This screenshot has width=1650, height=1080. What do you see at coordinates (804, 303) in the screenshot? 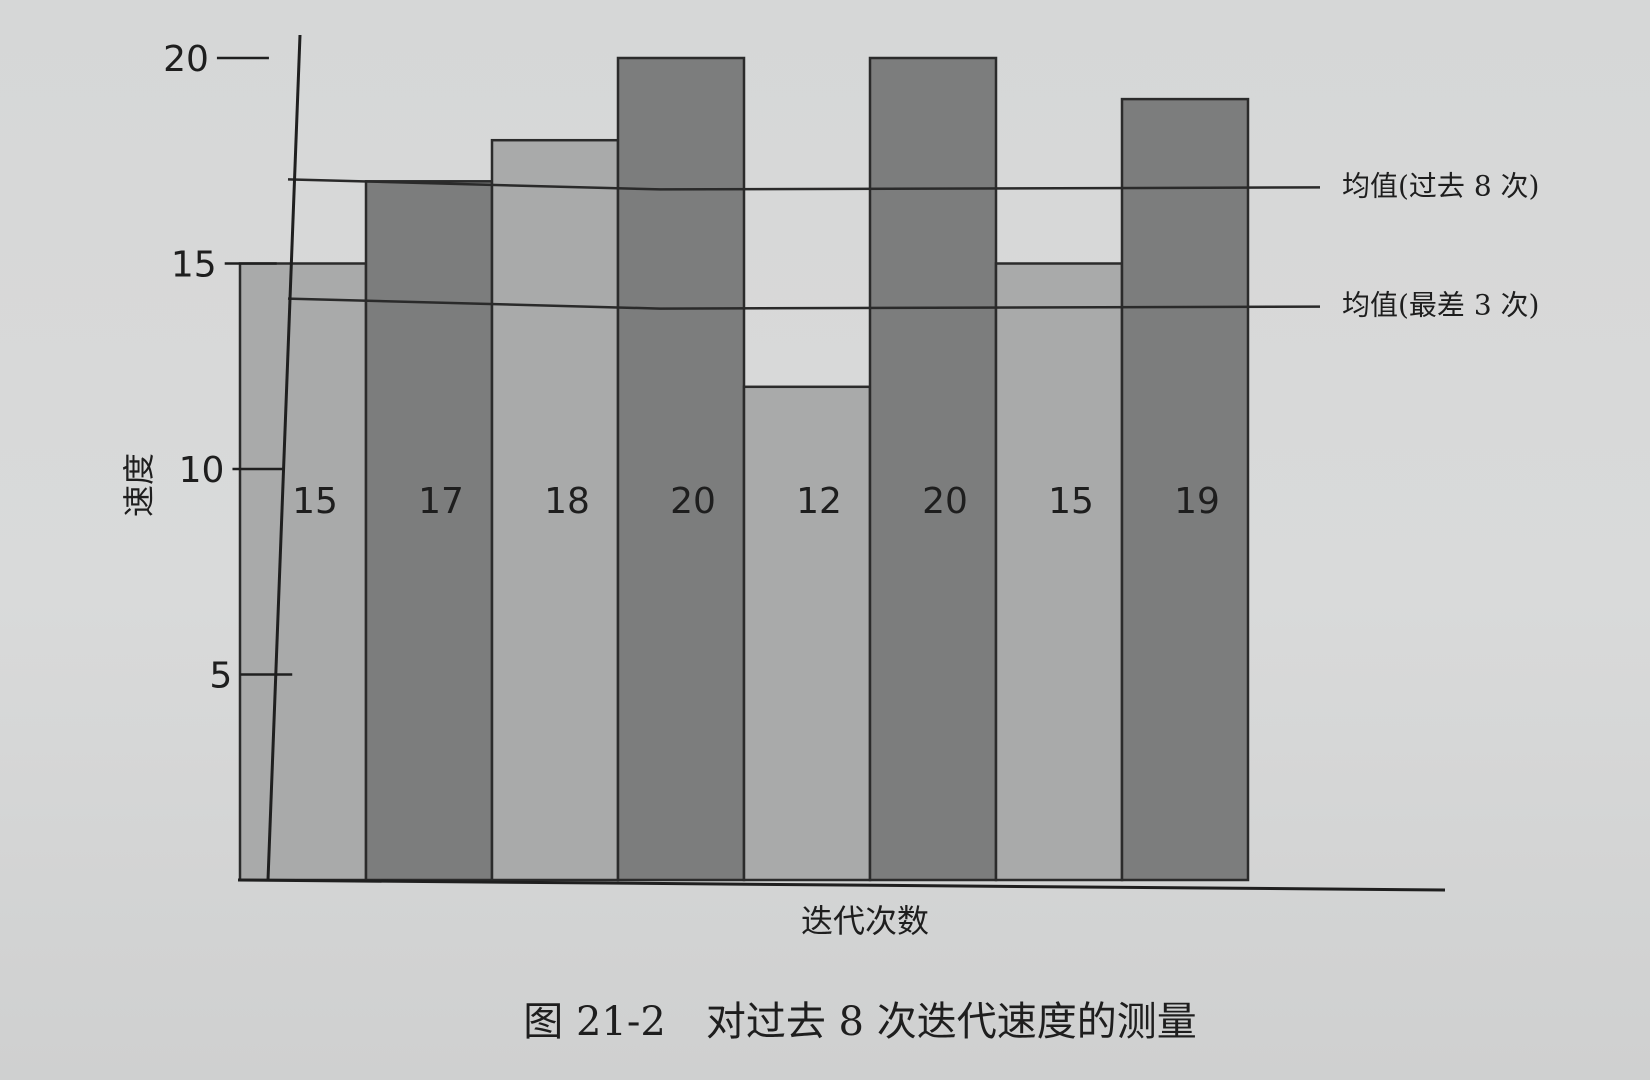
I see `mean-worst-3-line` at bounding box center [804, 303].